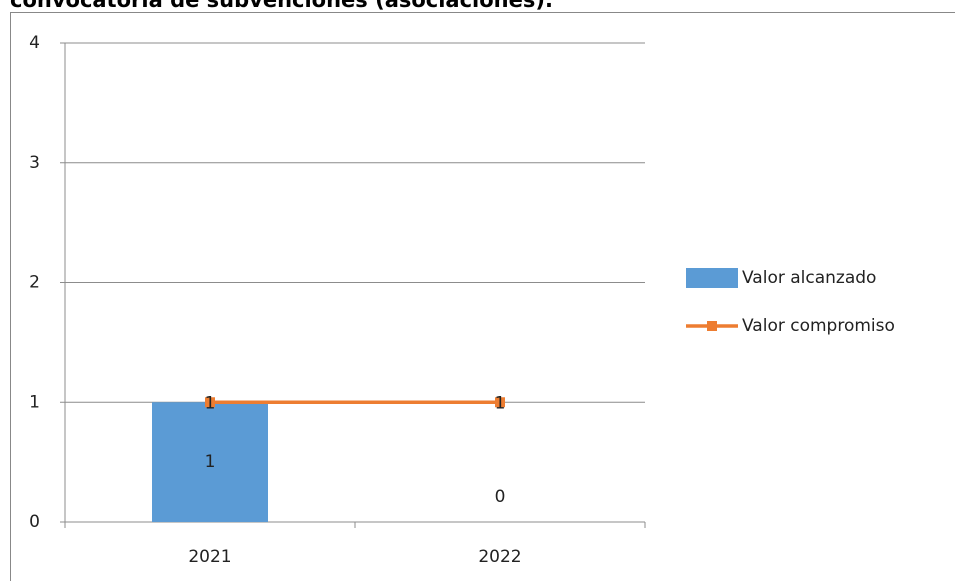 This screenshot has width=955, height=581. I want to click on x-tick-label: 2021, so click(209, 557).